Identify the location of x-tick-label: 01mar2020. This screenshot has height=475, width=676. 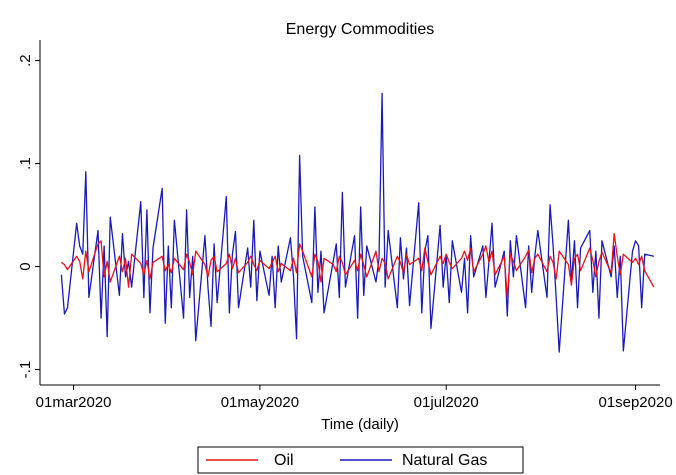
(74, 402).